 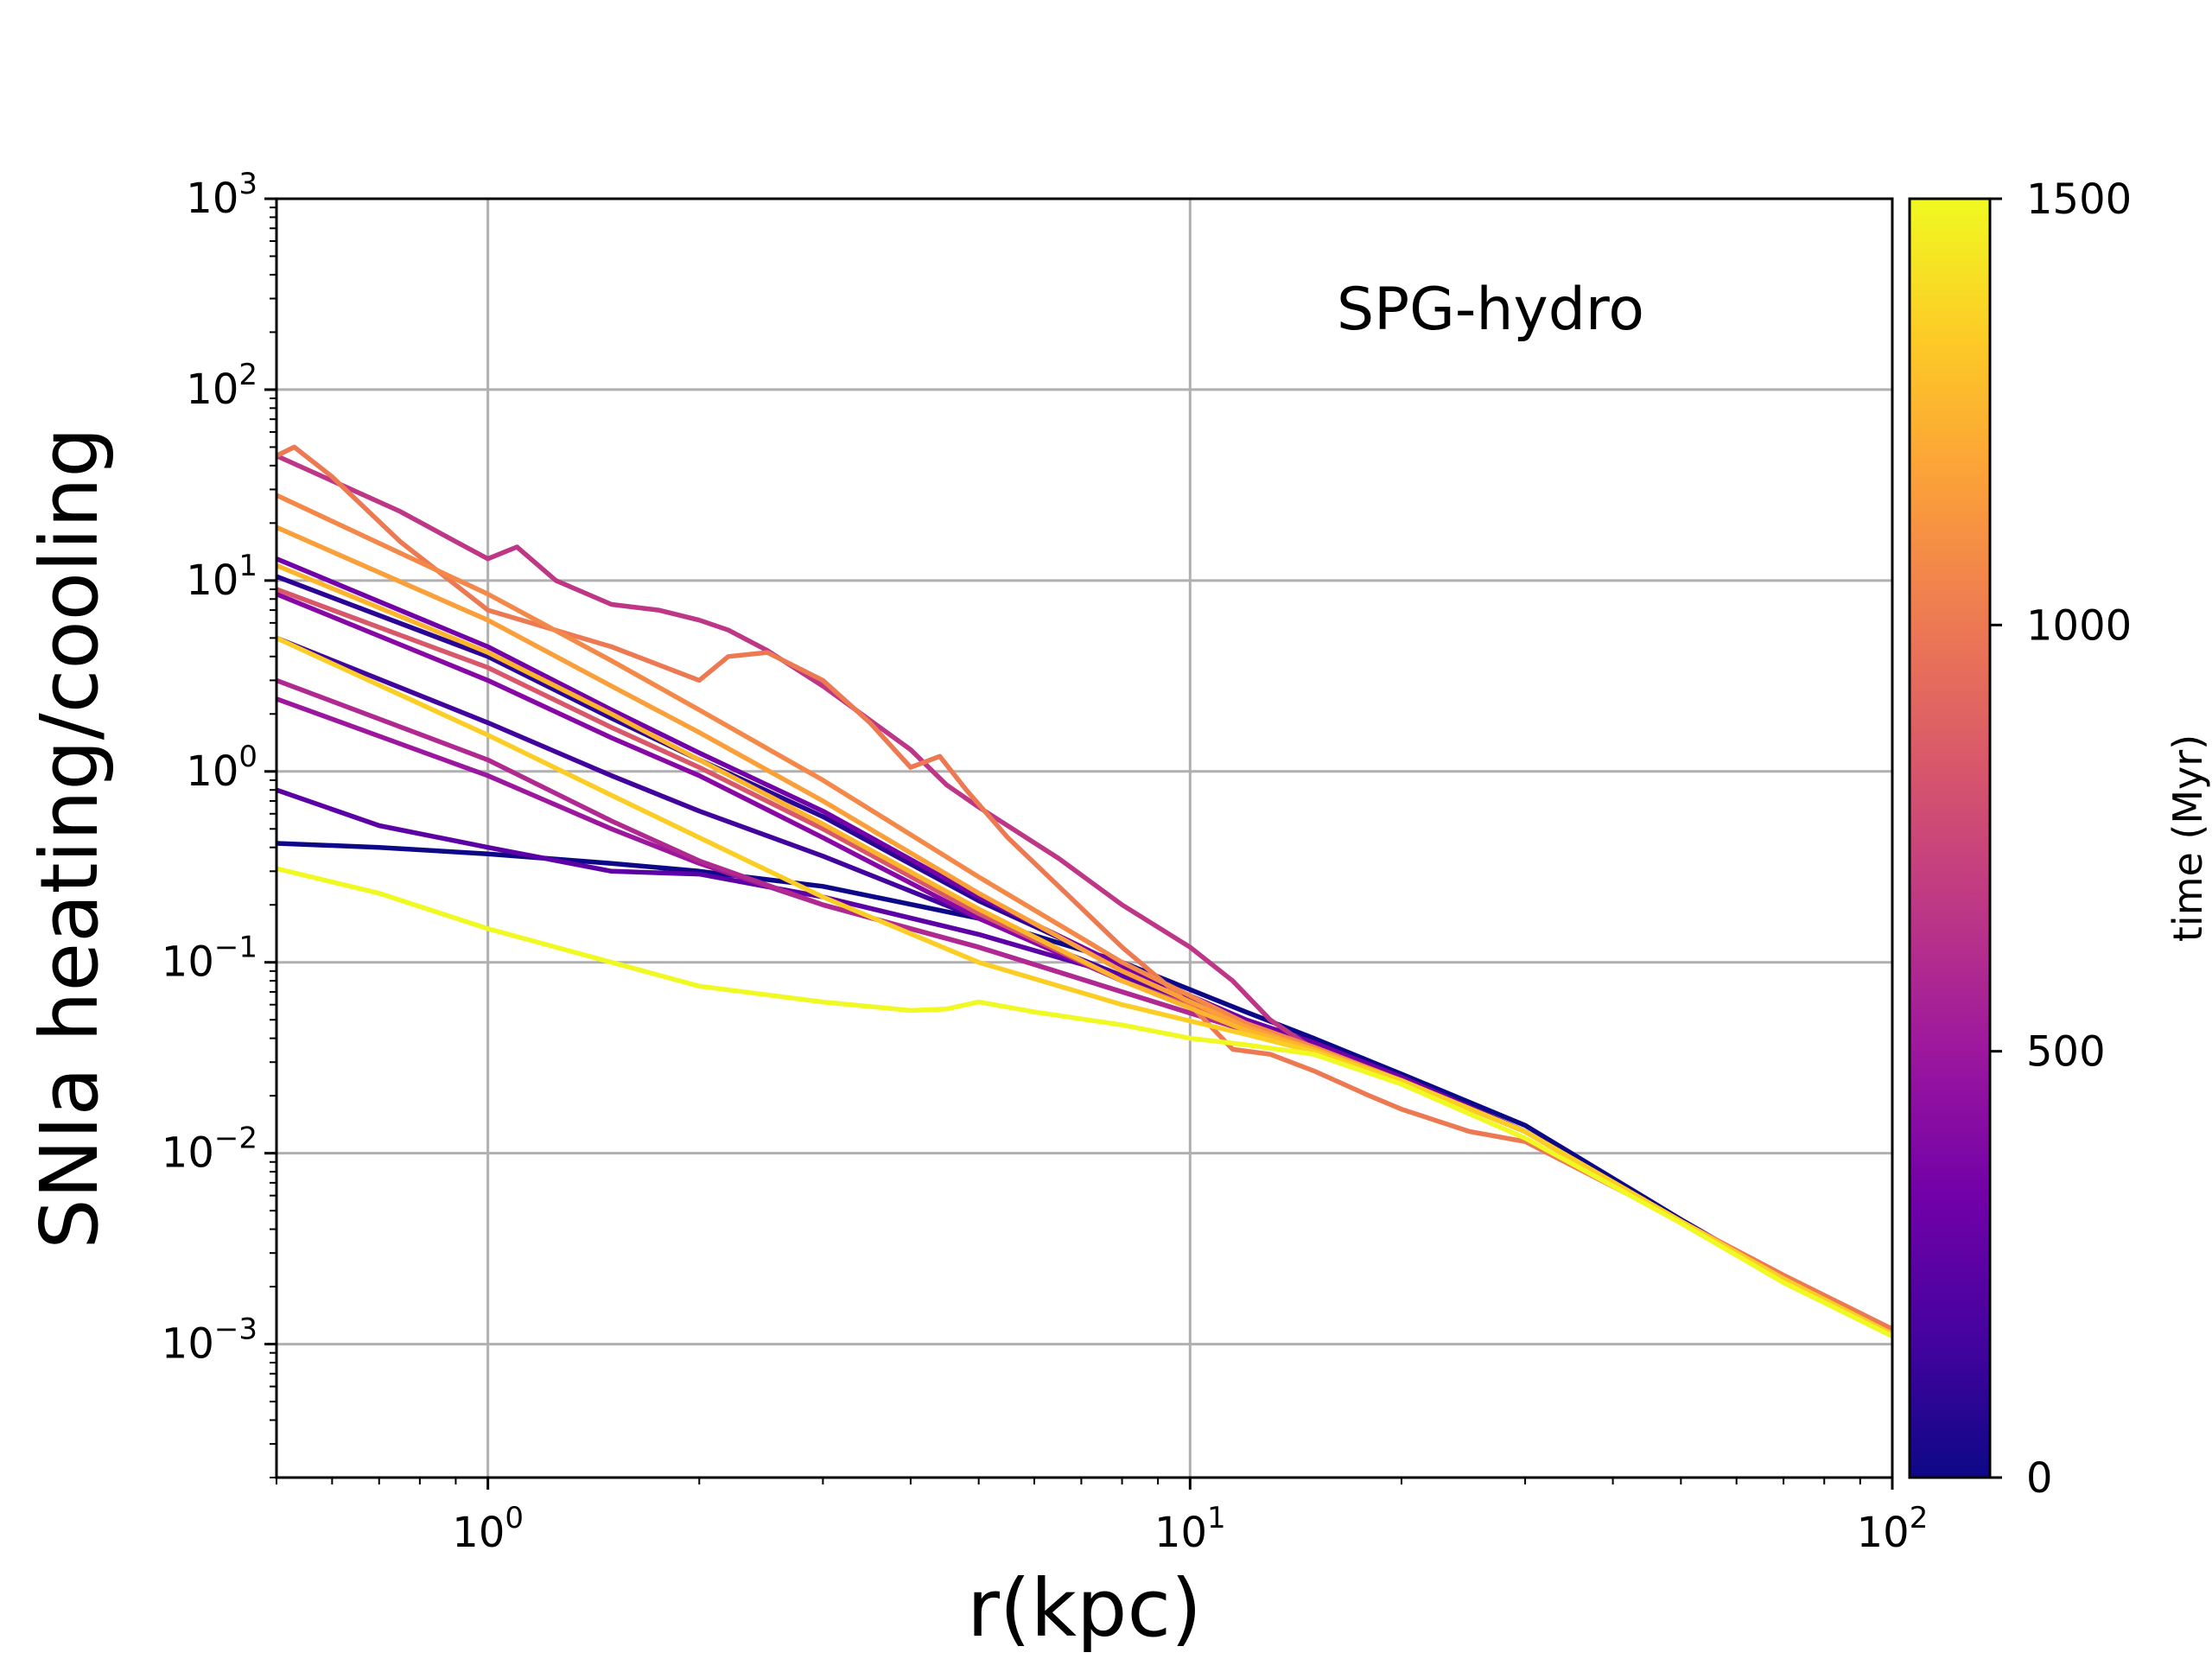 I want to click on x-tick-label: 10¹, so click(x=1190, y=1529).